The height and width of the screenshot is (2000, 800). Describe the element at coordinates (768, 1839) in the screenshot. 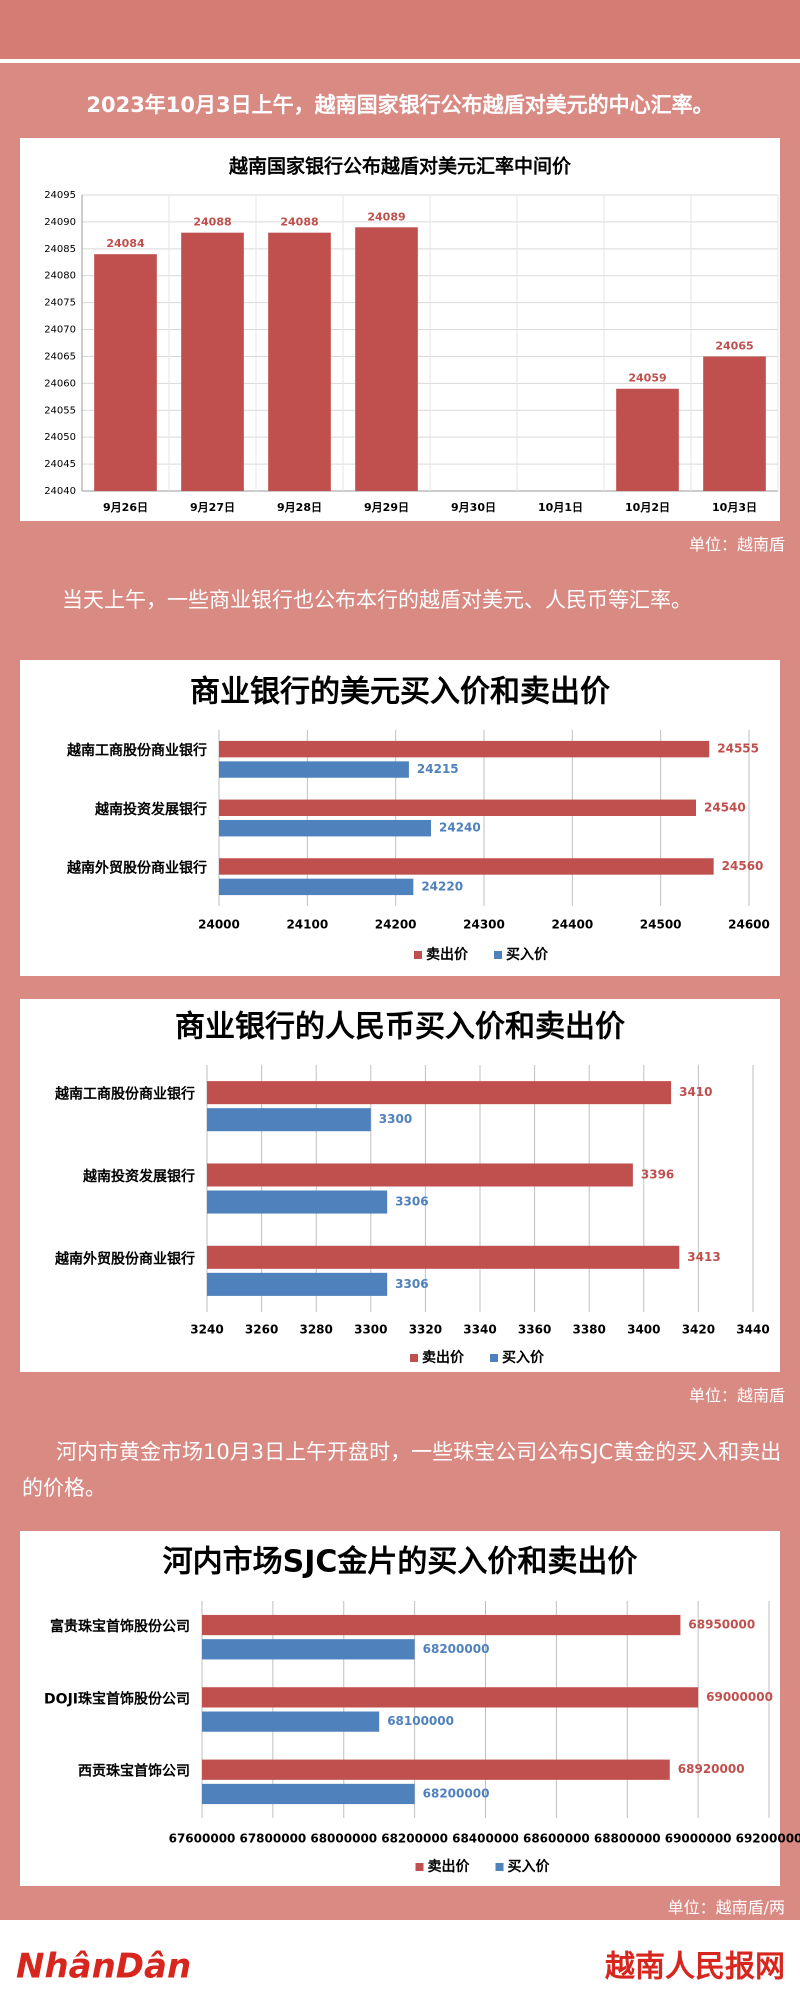

I see `x-tick-label: 69200000` at that location.